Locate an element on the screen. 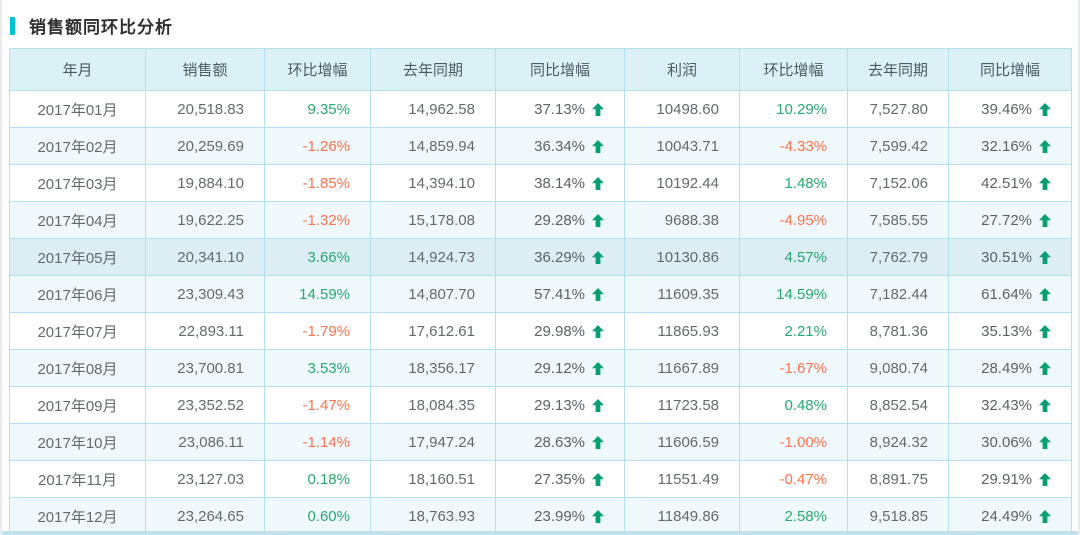 The image size is (1080, 535). sales-last-year-cell: 18,356.17 is located at coordinates (433, 368).